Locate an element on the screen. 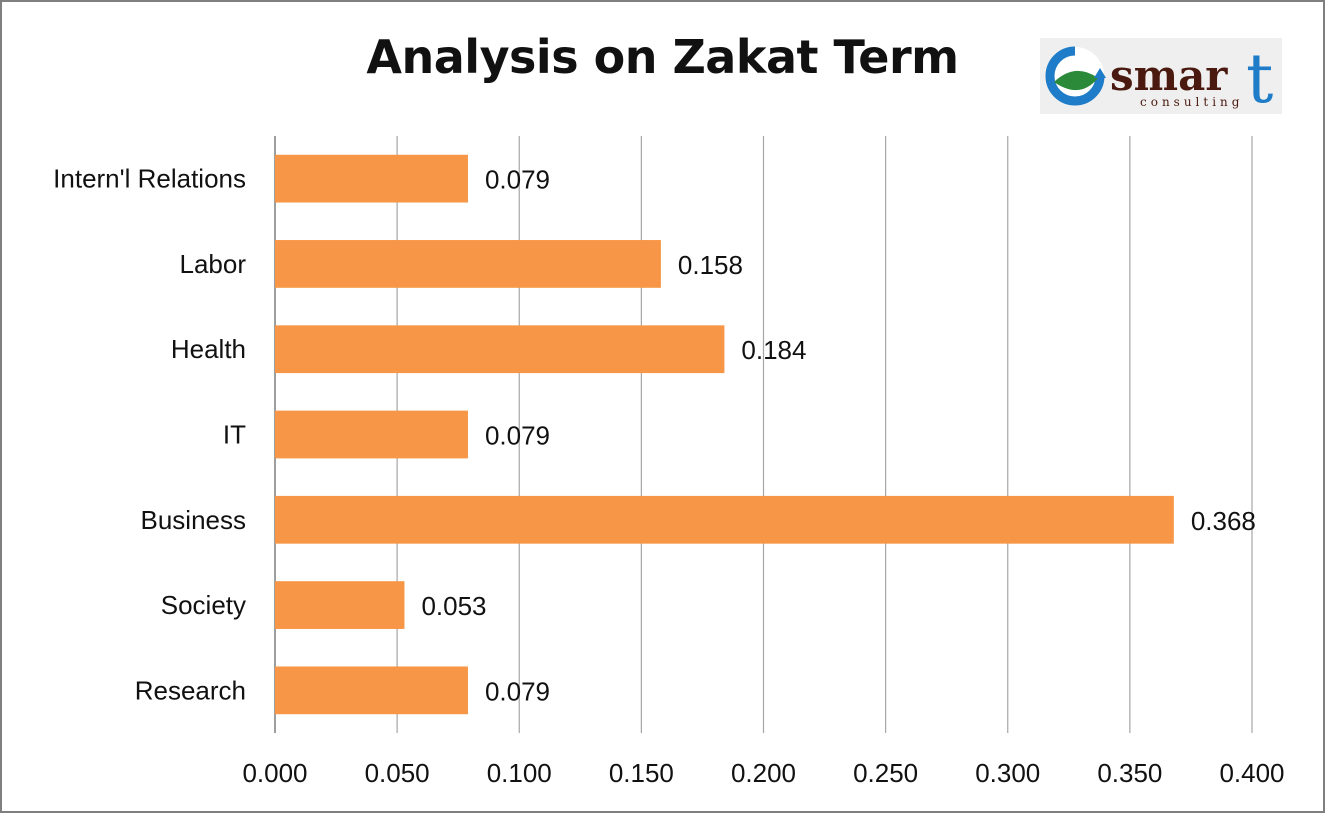  x-tick-label: 0.350 is located at coordinates (1129, 773).